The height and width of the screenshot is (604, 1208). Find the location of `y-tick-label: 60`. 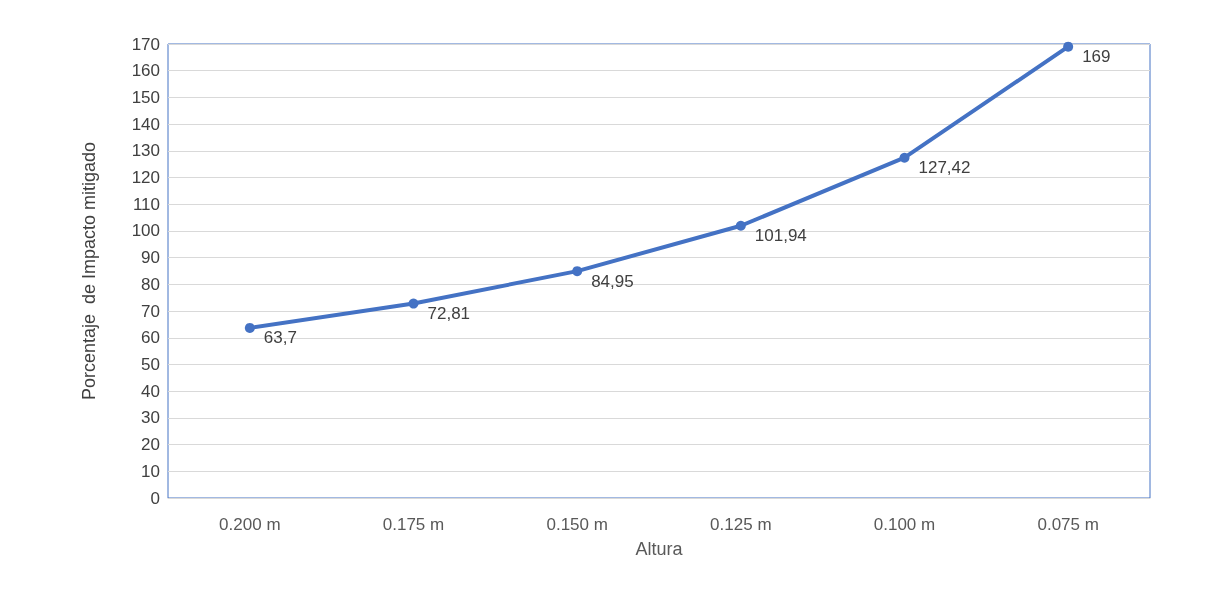

y-tick-label: 60 is located at coordinates (150, 338).